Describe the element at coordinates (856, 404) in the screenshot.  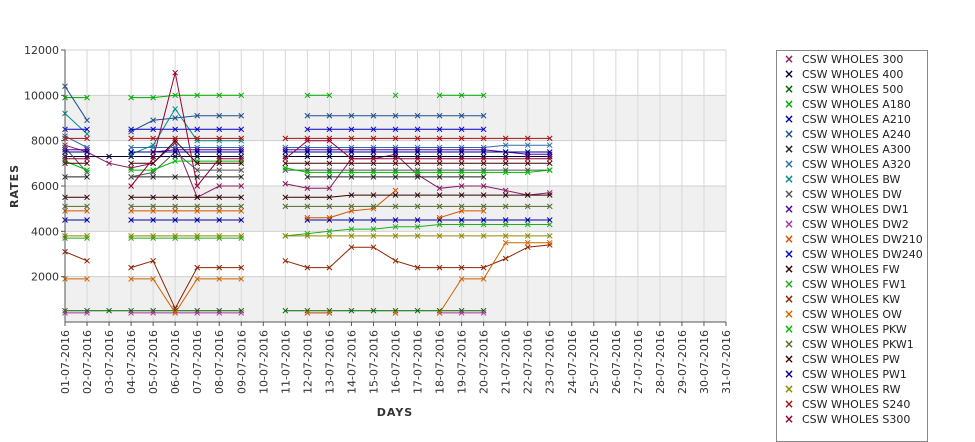
I see `legend-label: CSW WHOLES S240` at that location.